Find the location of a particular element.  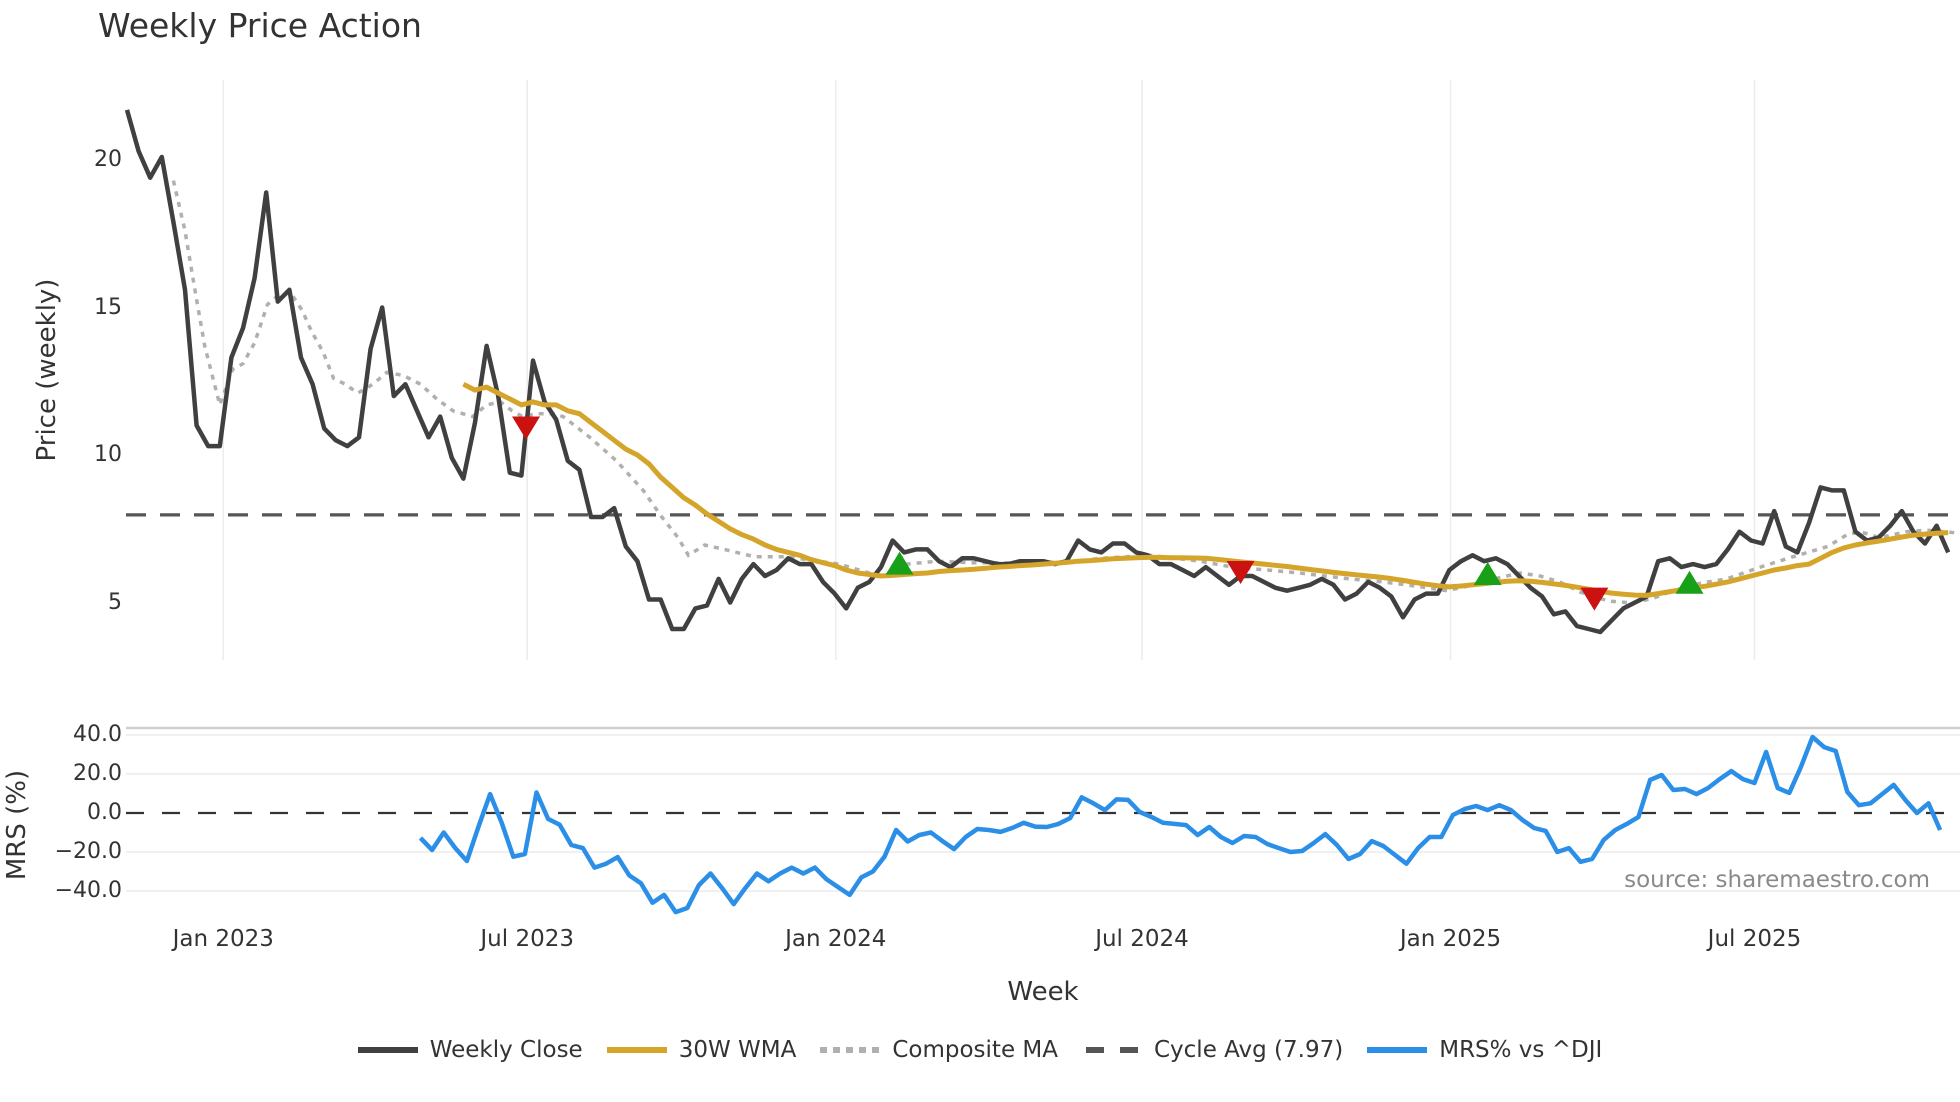

legend-item-composite-ma: Composite MA is located at coordinates (939, 1050).